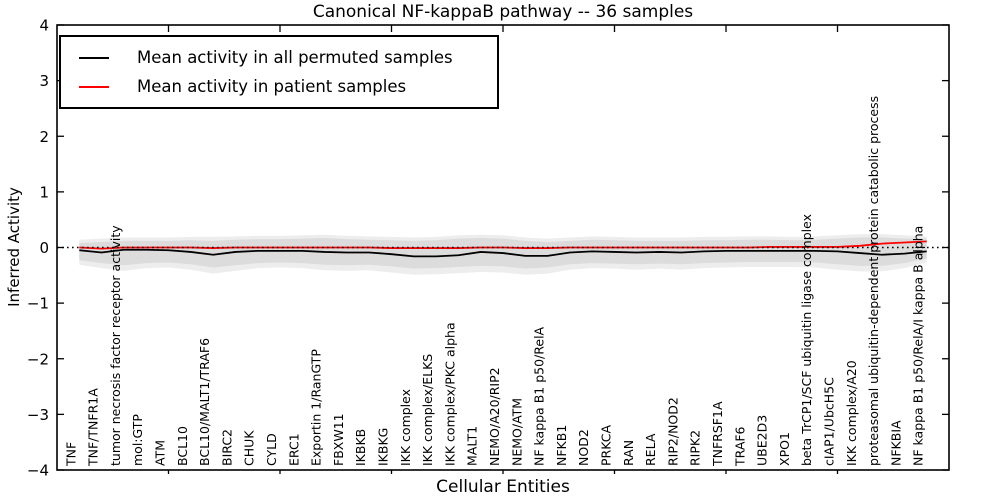 The width and height of the screenshot is (1000, 500). Describe the element at coordinates (44, 81) in the screenshot. I see `y-tick-label: 3` at that location.